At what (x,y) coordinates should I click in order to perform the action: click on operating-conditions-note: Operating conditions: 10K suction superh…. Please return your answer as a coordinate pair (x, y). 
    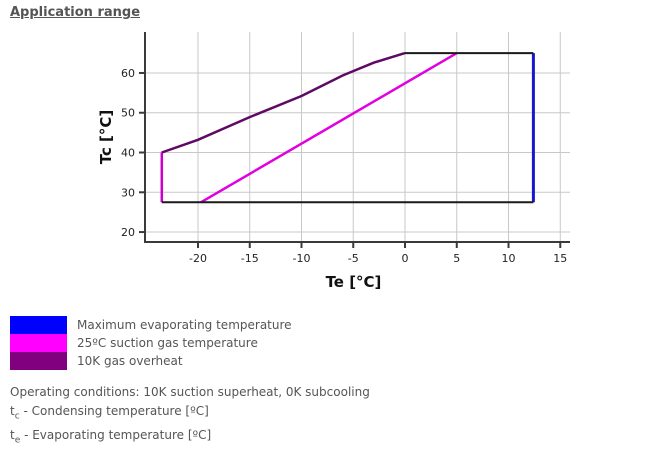
    Looking at the image, I should click on (190, 392).